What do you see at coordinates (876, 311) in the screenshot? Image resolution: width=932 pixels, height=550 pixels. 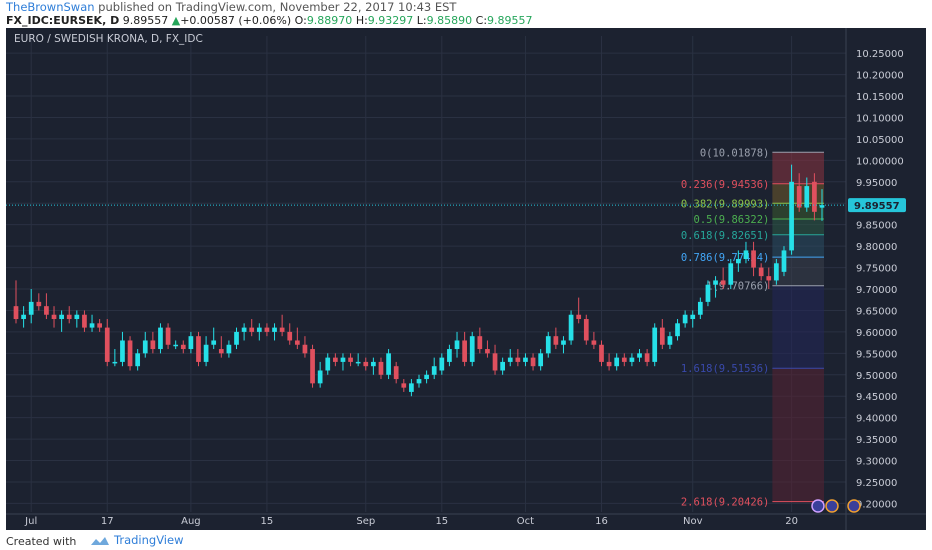 I see `y-tick-label: 9.65000` at bounding box center [876, 311].